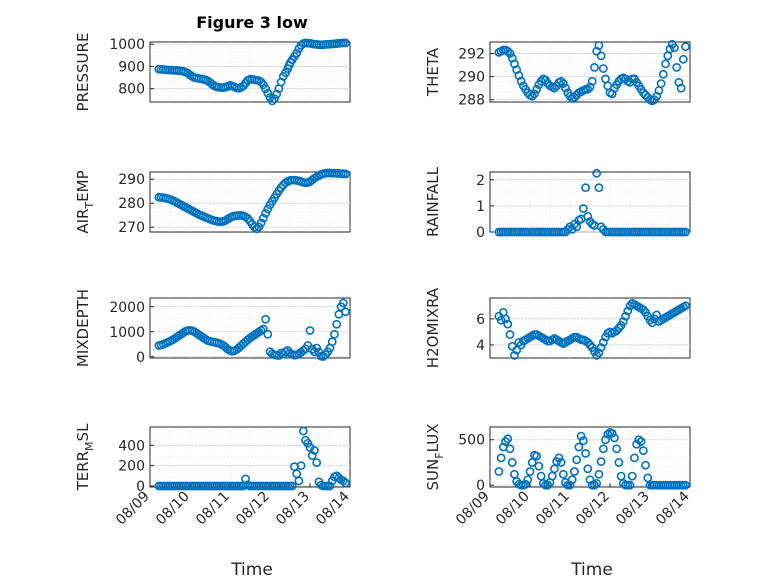 The image size is (778, 583). I want to click on figure-title: Figure 3 low, so click(252, 22).